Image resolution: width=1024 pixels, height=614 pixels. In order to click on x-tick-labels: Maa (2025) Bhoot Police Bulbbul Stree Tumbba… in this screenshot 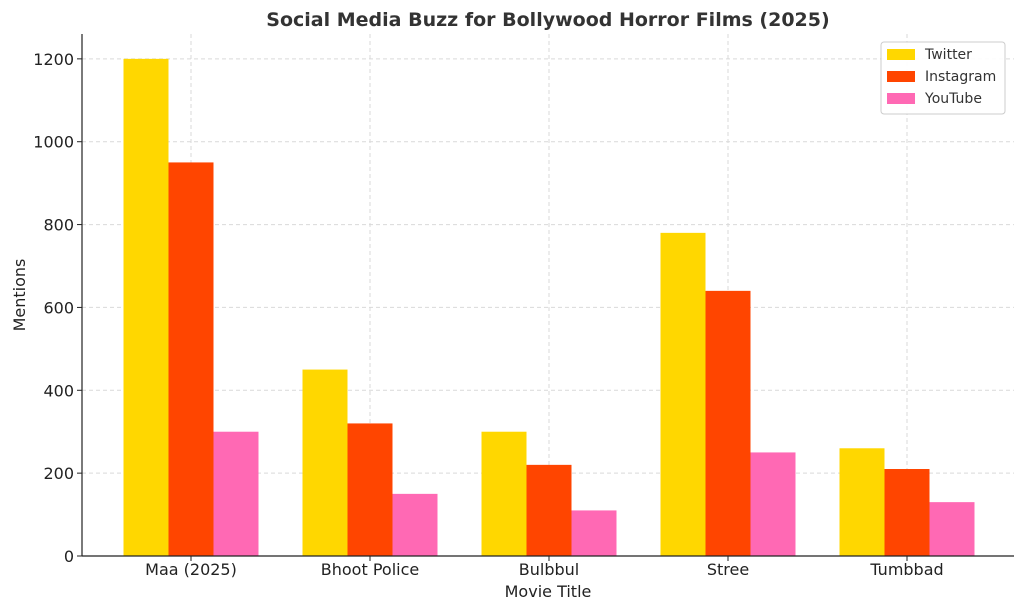, I will do `click(544, 567)`.